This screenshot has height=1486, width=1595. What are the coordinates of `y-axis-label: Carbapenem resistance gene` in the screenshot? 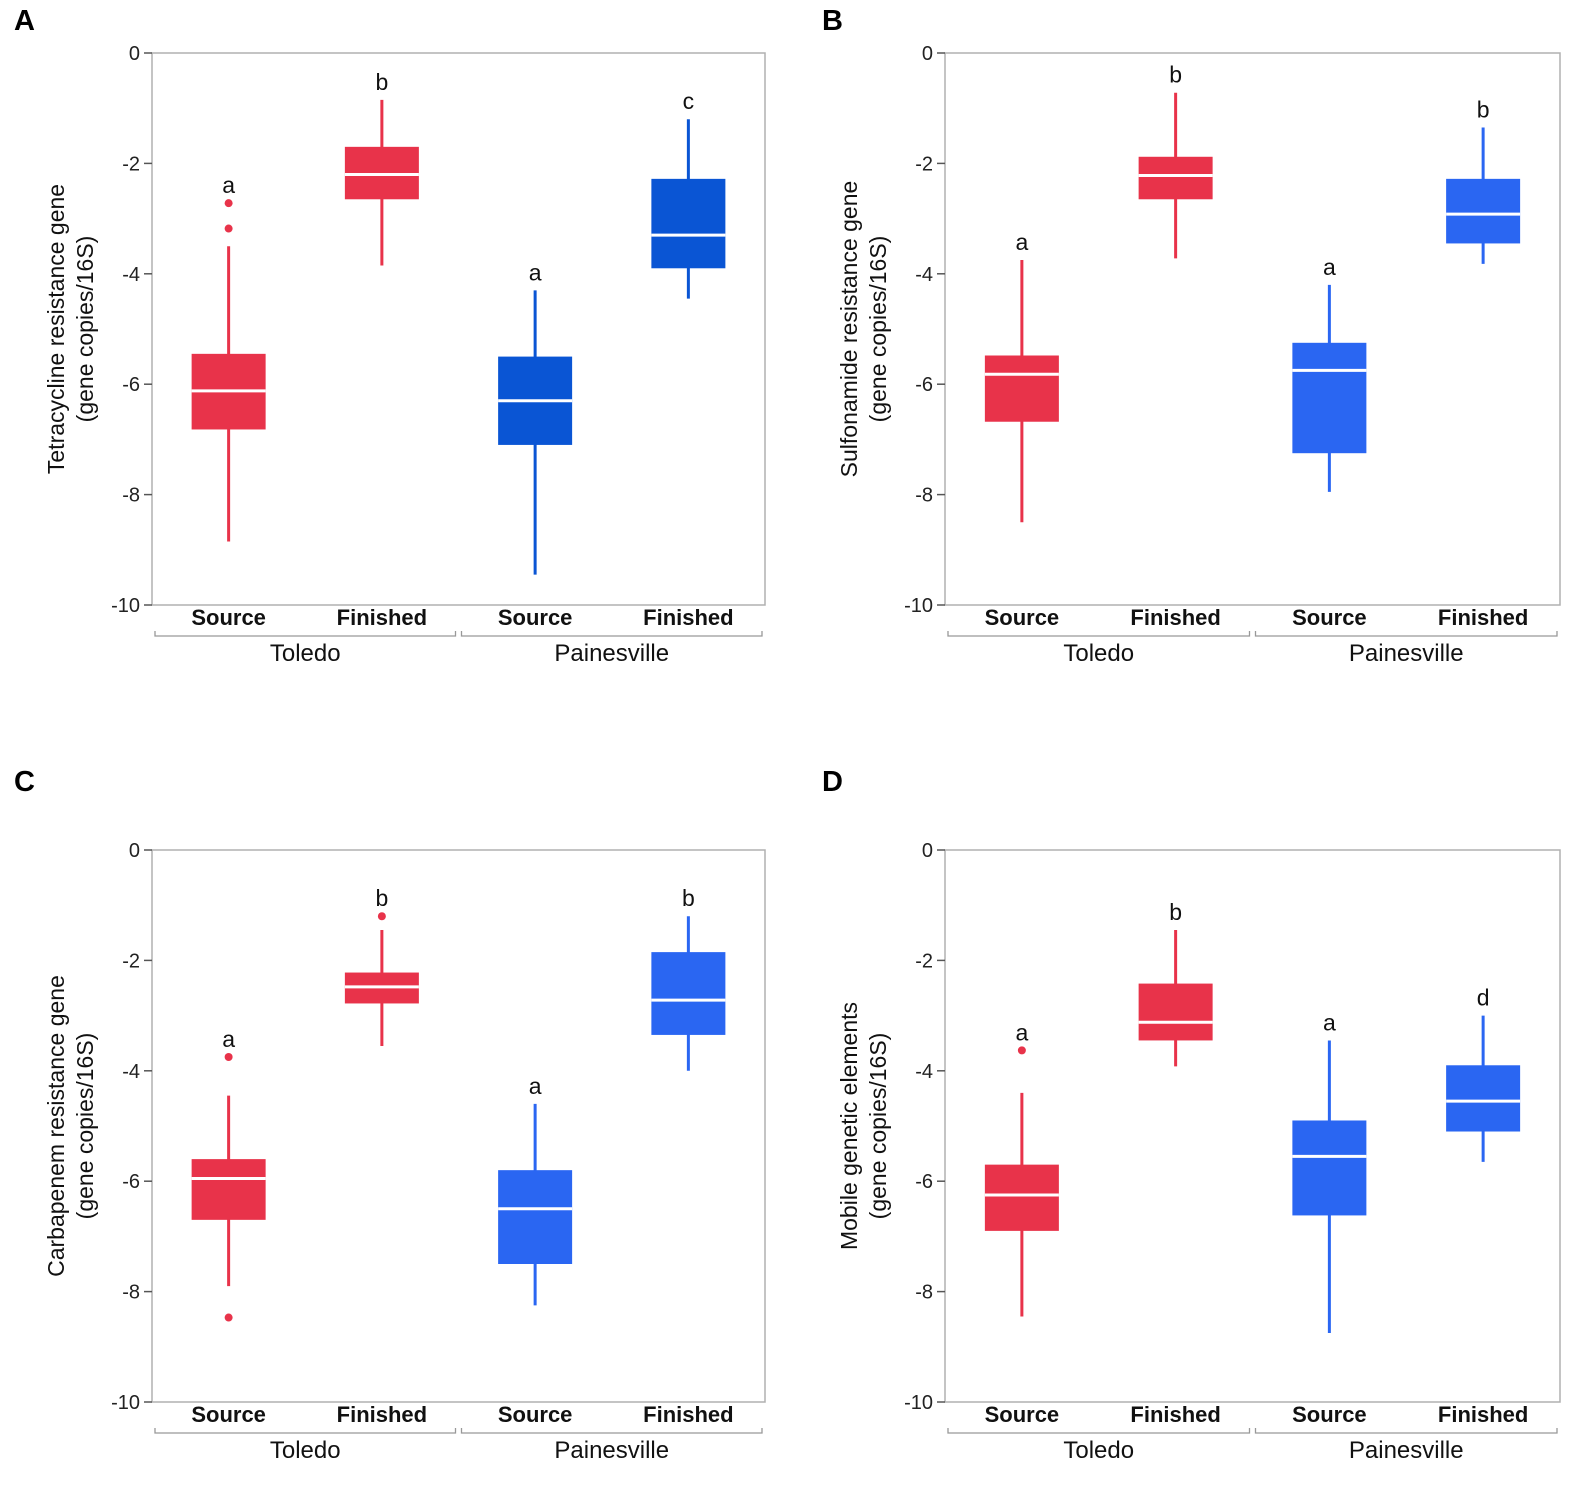 It's located at (56, 1126).